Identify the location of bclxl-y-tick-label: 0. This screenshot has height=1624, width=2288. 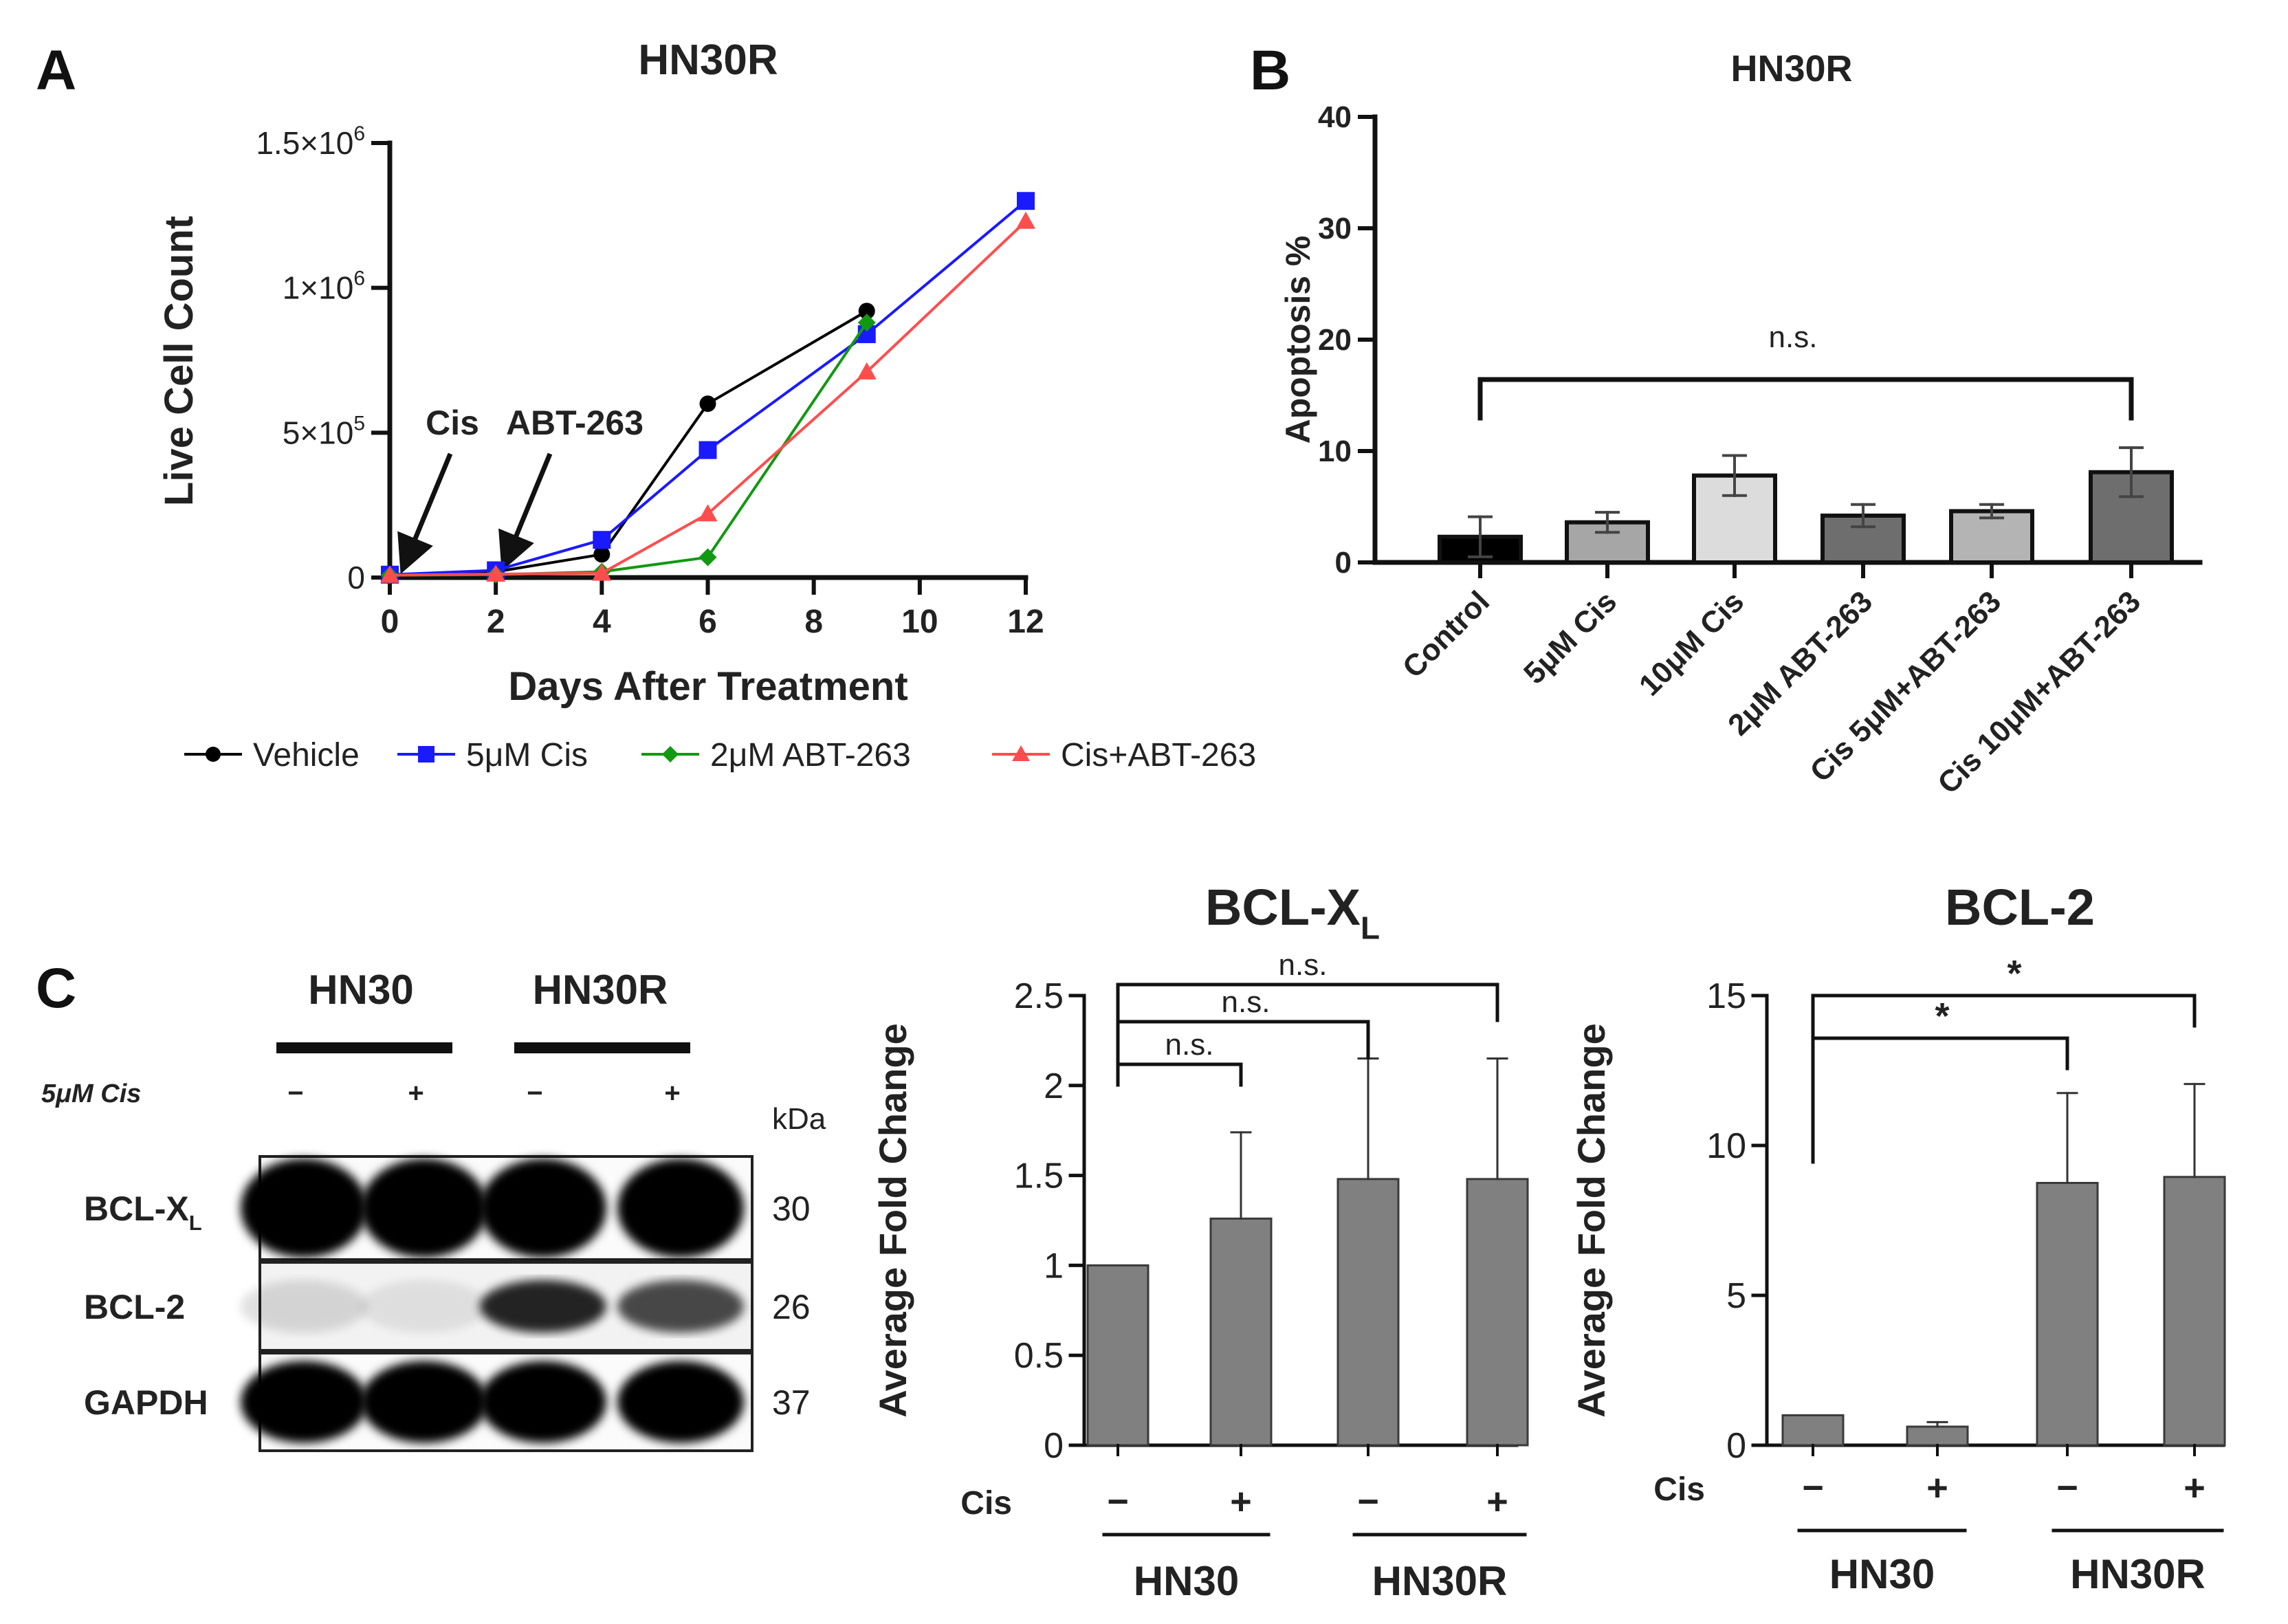
(1054, 1446).